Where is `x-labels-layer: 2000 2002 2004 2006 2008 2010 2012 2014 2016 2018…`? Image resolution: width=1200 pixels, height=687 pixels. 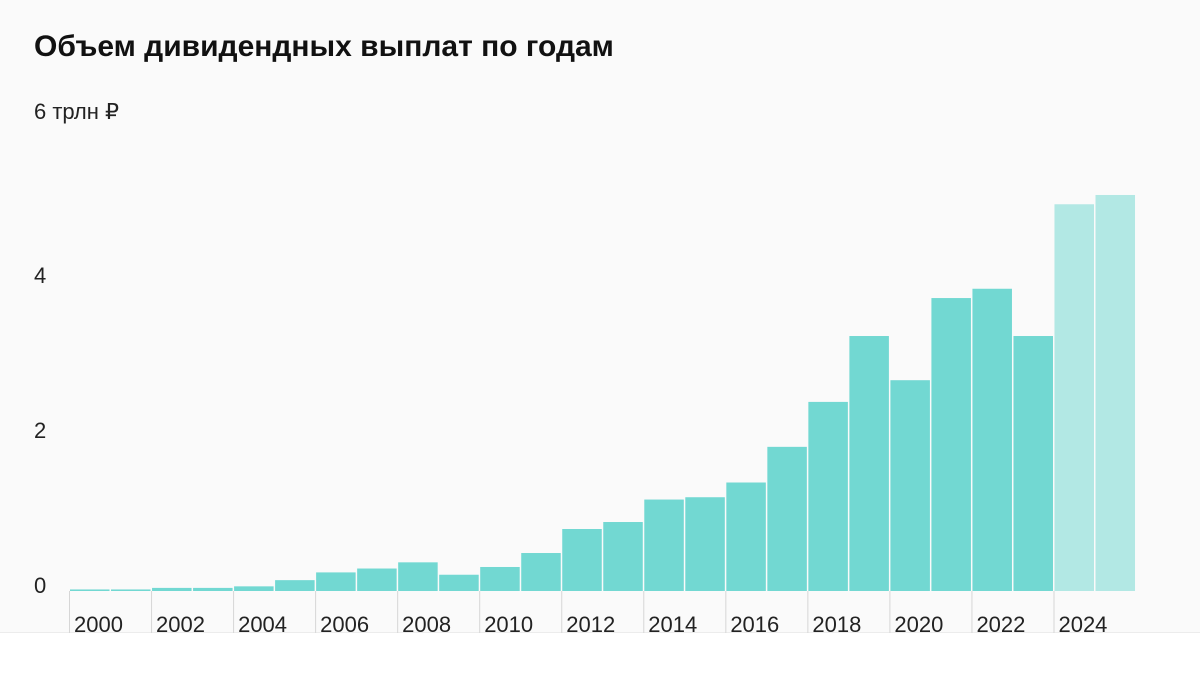 x-labels-layer: 2000 2002 2004 2006 2008 2010 2012 2014 2016 2018… is located at coordinates (590, 624).